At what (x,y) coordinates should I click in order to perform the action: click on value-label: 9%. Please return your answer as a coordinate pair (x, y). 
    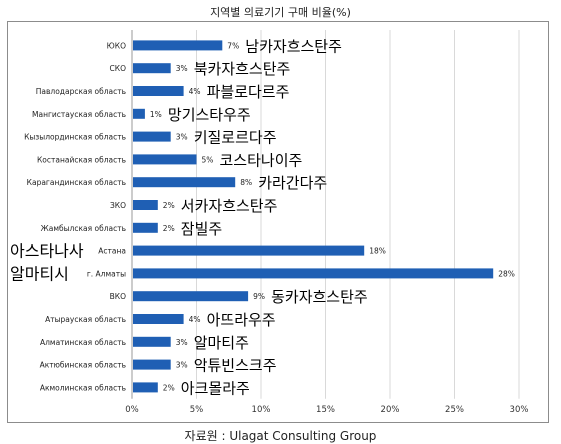
    Looking at the image, I should click on (259, 296).